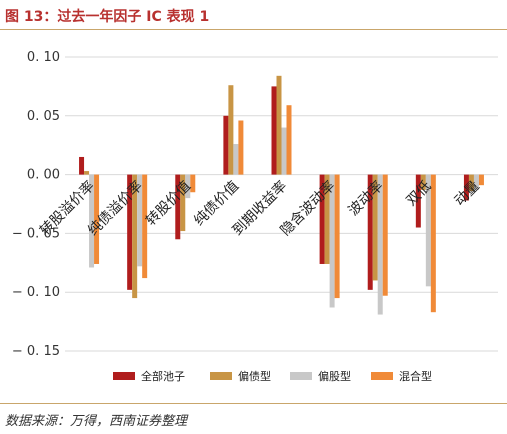 The image size is (507, 434). What do you see at coordinates (415, 376) in the screenshot?
I see `legend-label: 混合型` at bounding box center [415, 376].